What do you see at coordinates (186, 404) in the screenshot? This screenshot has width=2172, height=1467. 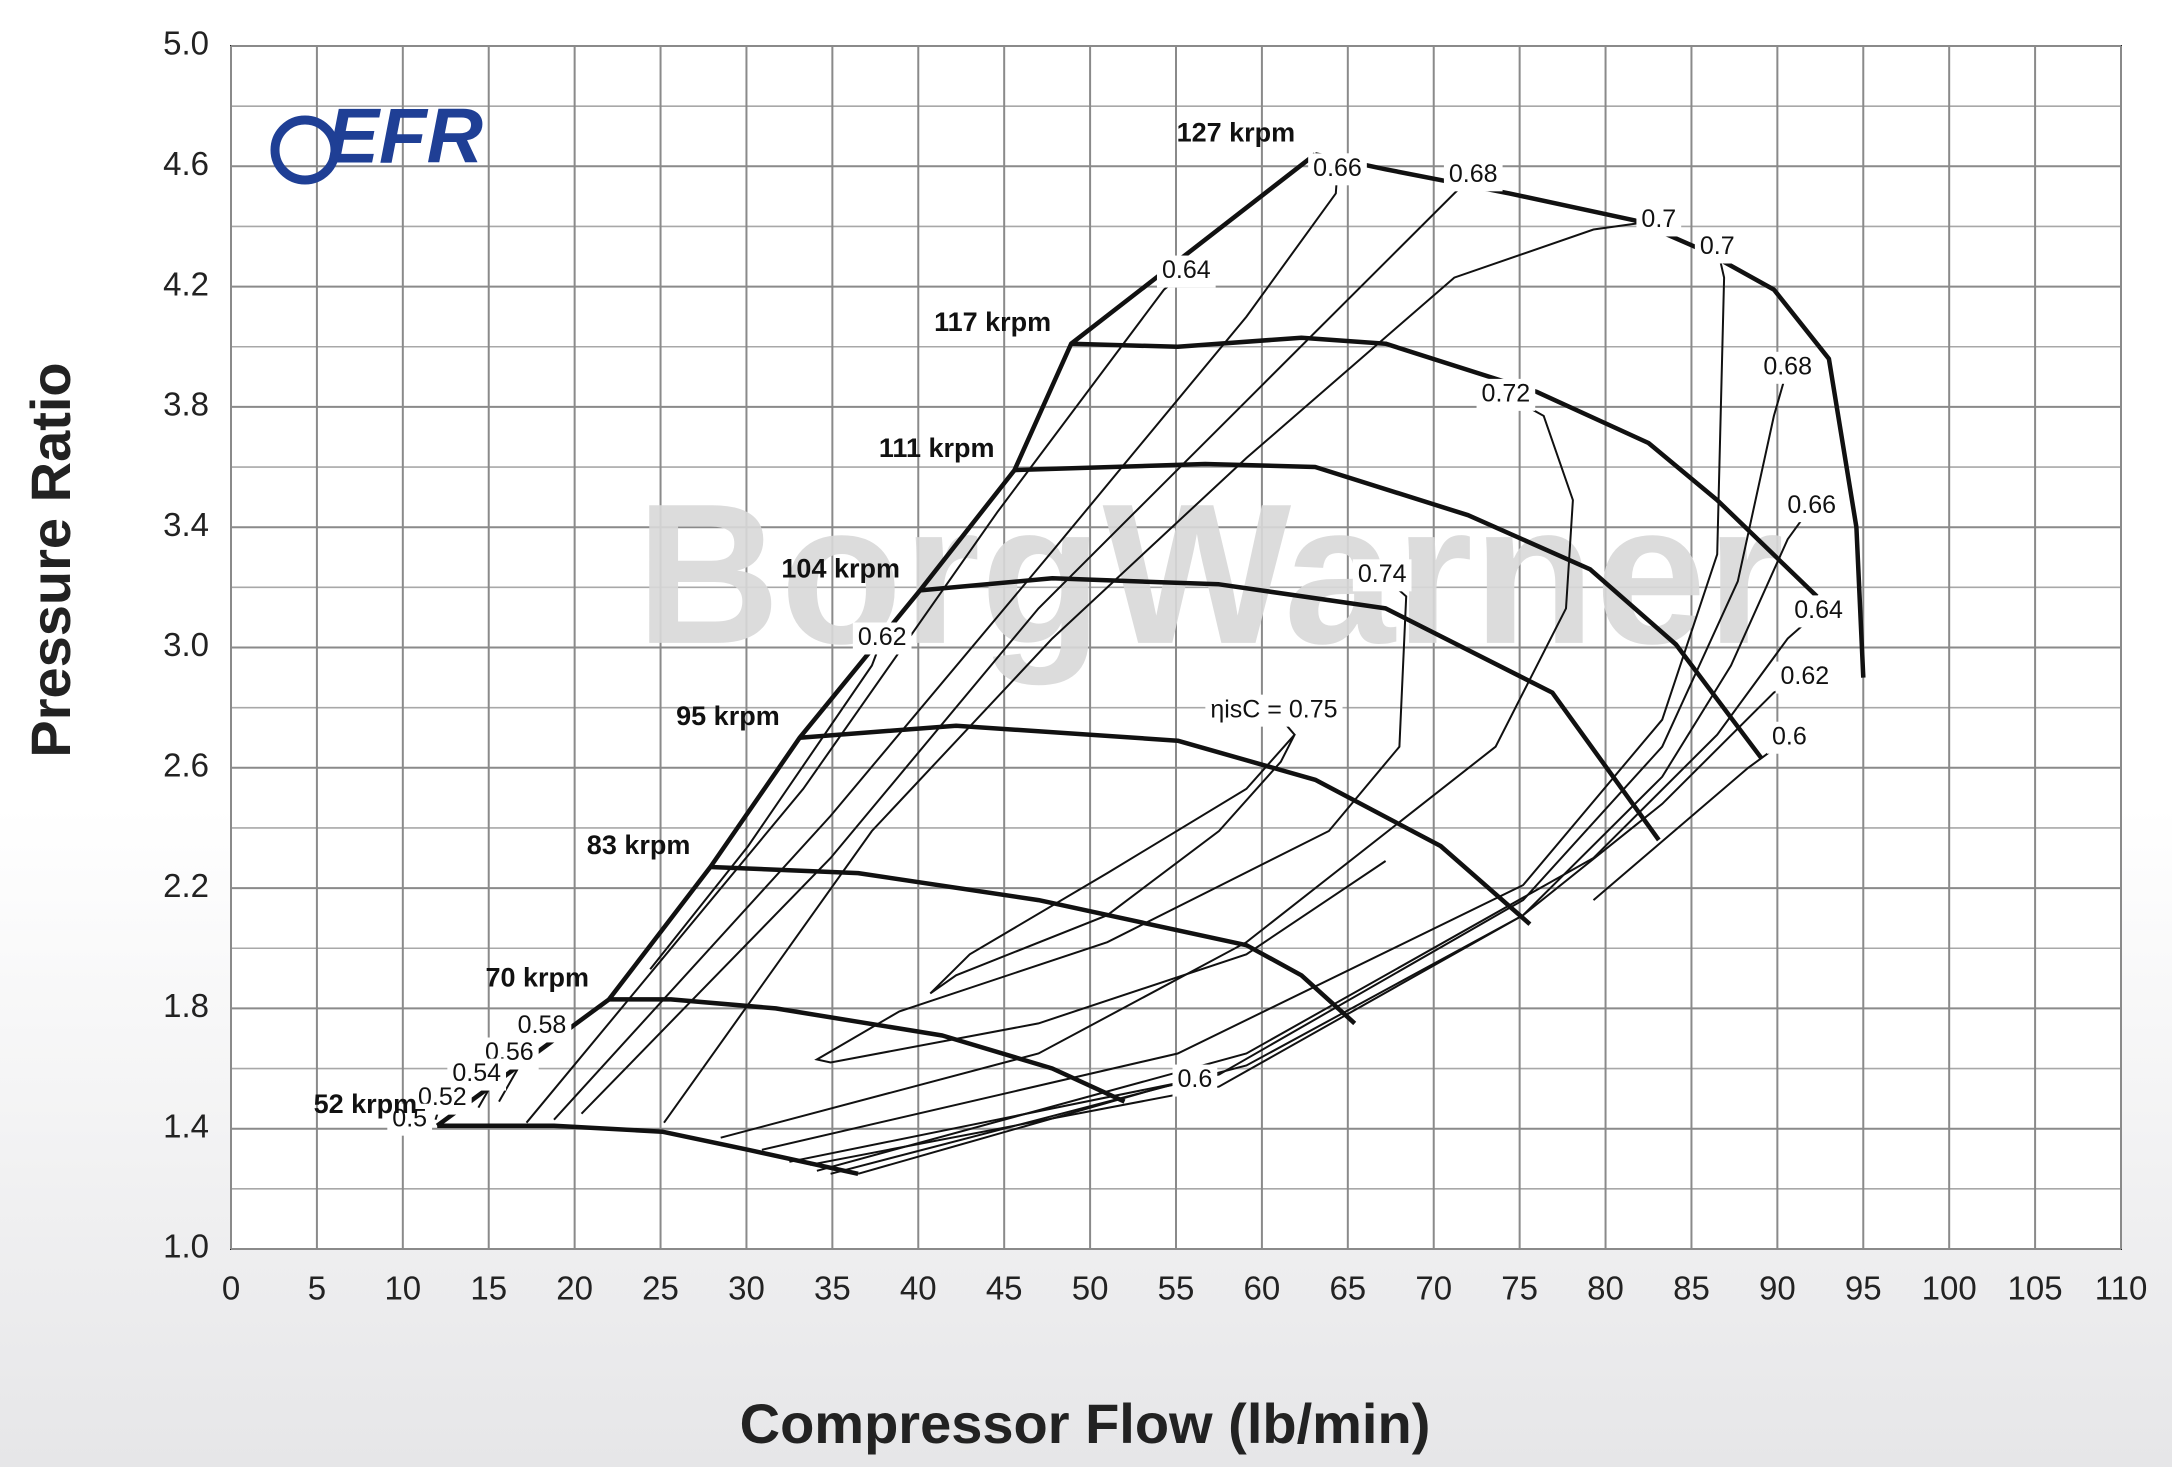 I see `y-tick-label: 3.8` at bounding box center [186, 404].